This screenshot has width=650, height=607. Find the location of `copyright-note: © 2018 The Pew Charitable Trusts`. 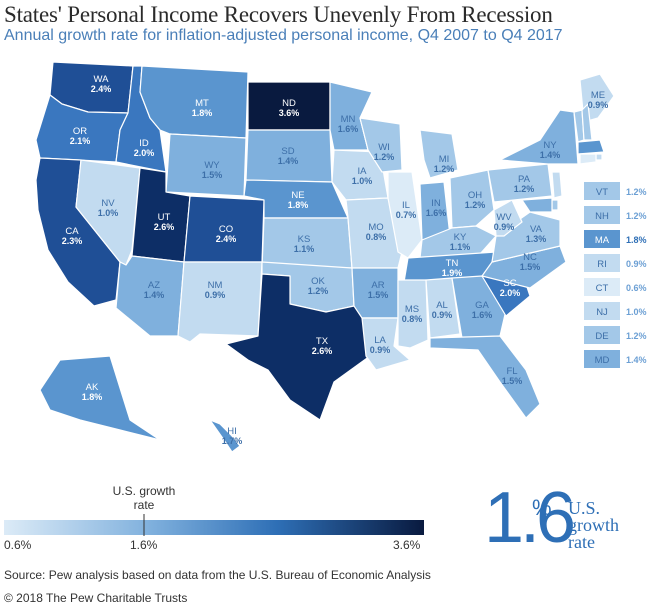

copyright-note: © 2018 The Pew Charitable Trusts is located at coordinates (96, 598).